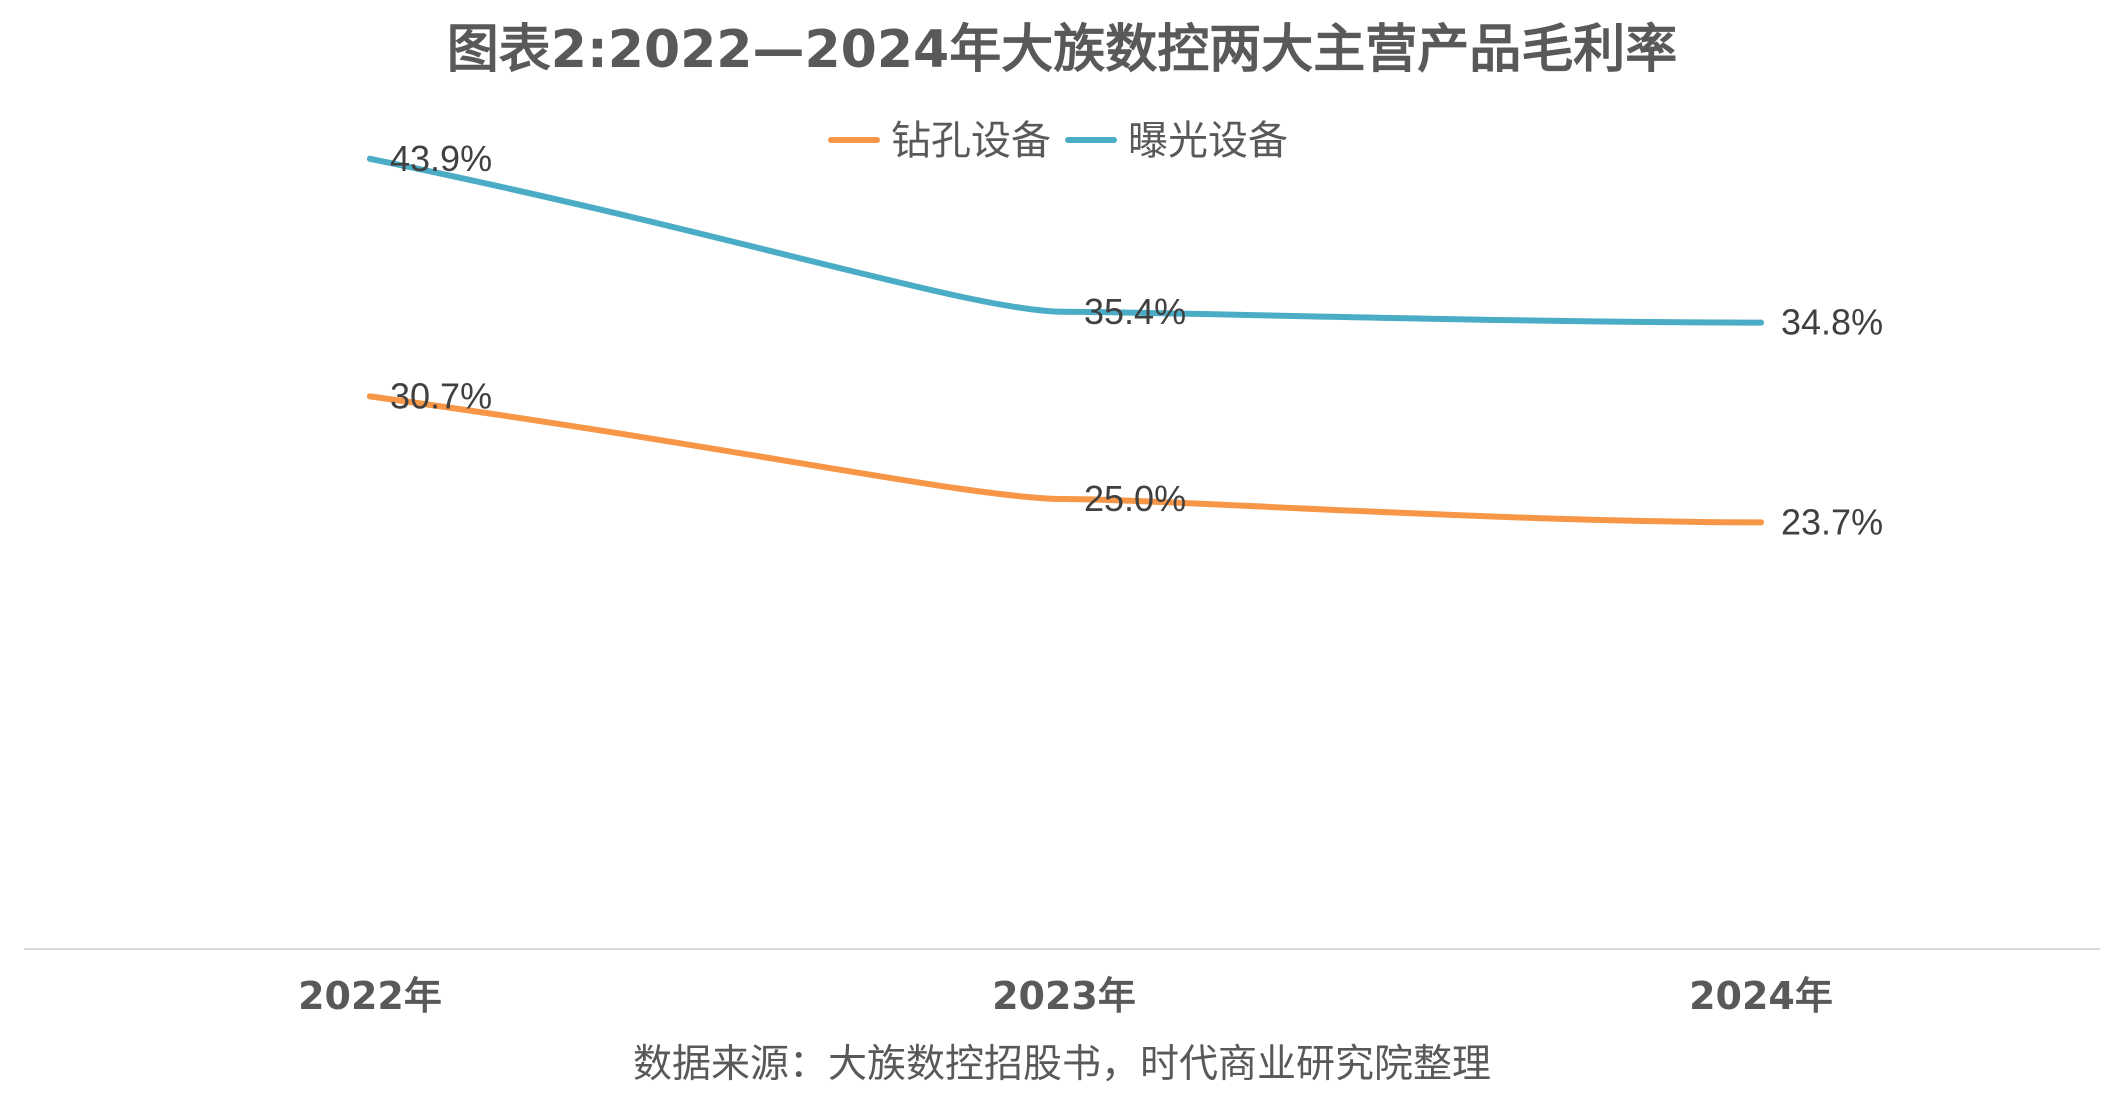 The width and height of the screenshot is (2124, 1115). Describe the element at coordinates (441, 395) in the screenshot. I see `data-label: 30.7%` at that location.